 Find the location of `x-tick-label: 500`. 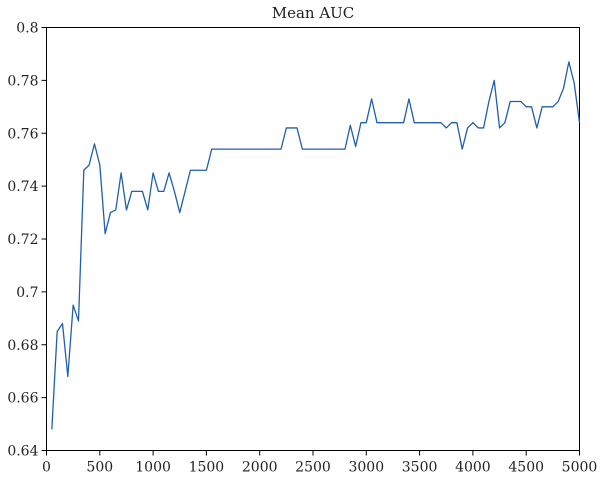

x-tick-label: 500 is located at coordinates (99, 468).